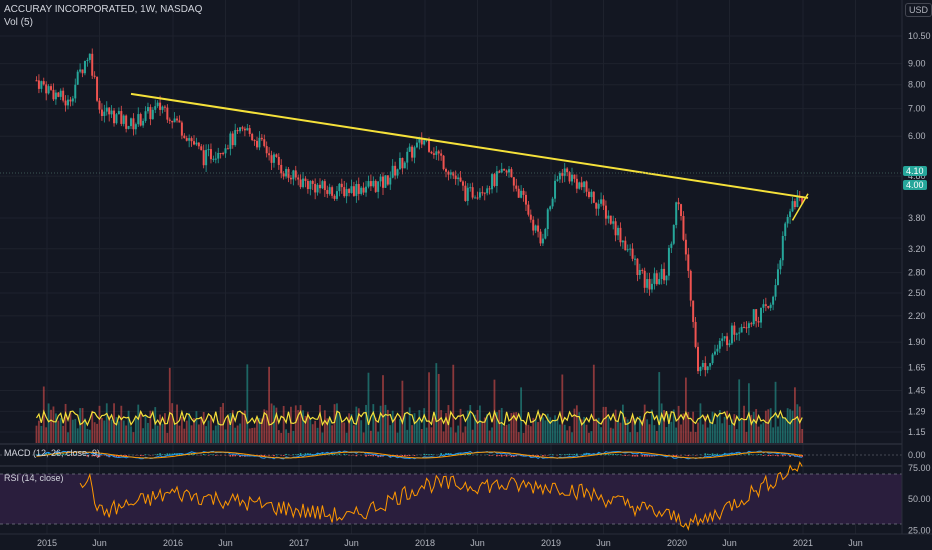 This screenshot has height=550, width=932. What do you see at coordinates (918, 10) in the screenshot?
I see `currency-button: USD` at bounding box center [918, 10].